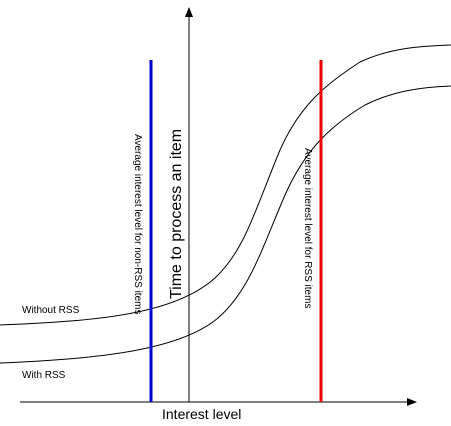  Describe the element at coordinates (176, 214) in the screenshot. I see `y-axis-label: Time to process an item` at that location.